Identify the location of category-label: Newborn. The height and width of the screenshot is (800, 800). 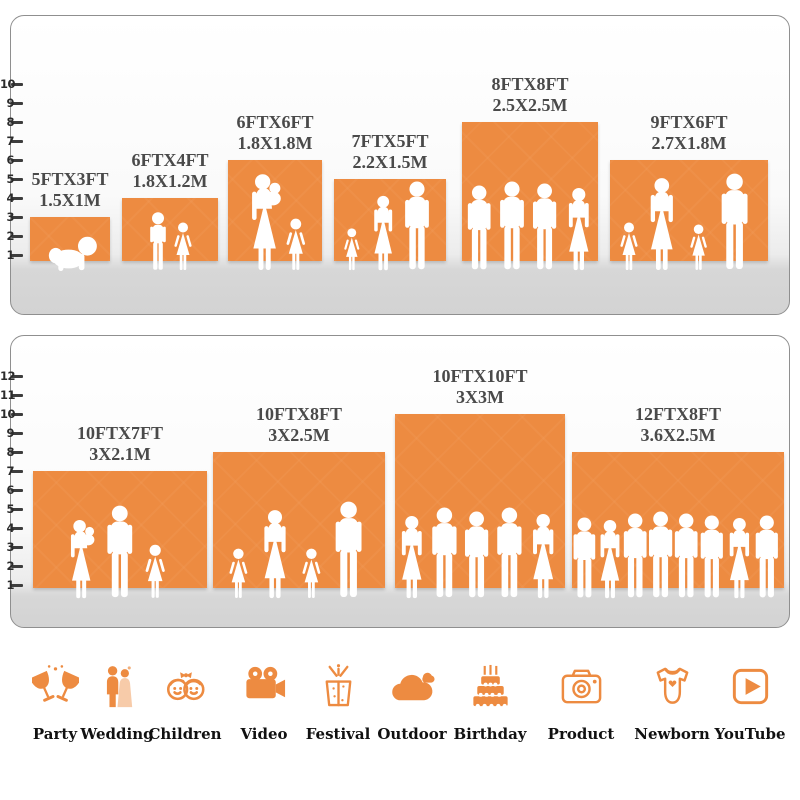
(672, 734).